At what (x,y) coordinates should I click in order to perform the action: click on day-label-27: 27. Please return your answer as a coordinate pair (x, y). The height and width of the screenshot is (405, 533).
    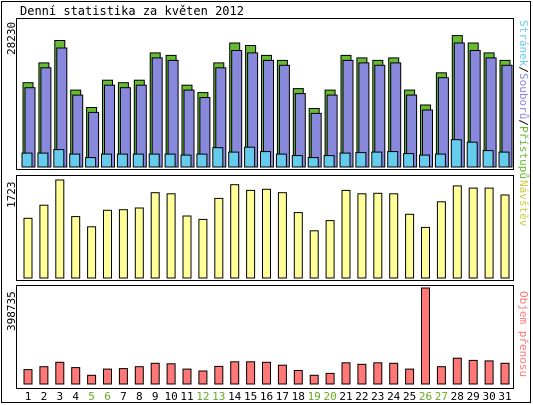
    Looking at the image, I should click on (441, 396).